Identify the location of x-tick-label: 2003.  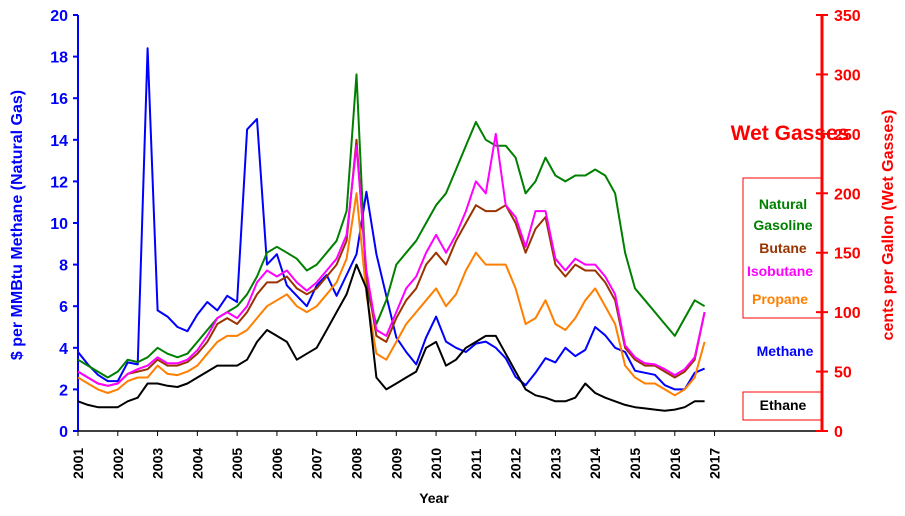
(158, 463).